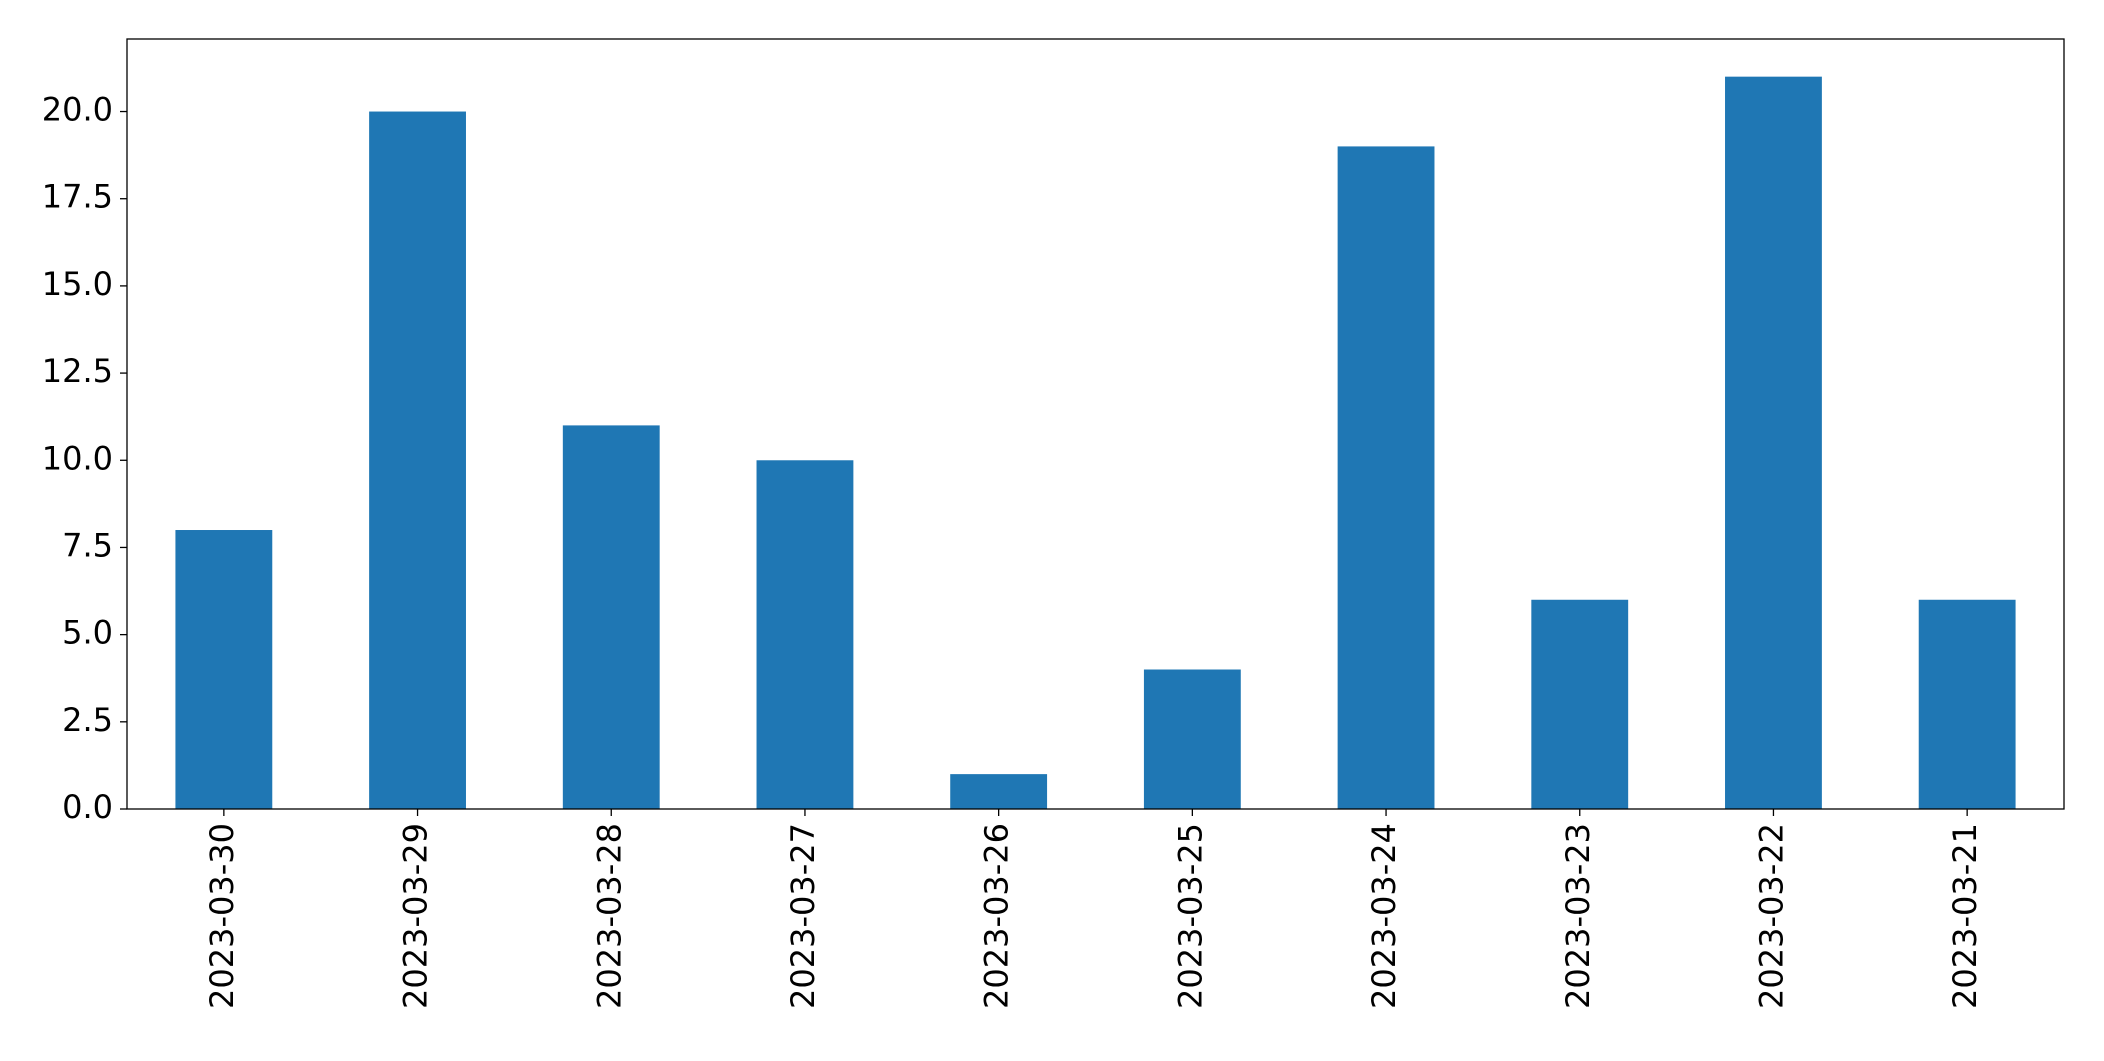  Describe the element at coordinates (87, 720) in the screenshot. I see `y-tick-label: 2.5` at that location.